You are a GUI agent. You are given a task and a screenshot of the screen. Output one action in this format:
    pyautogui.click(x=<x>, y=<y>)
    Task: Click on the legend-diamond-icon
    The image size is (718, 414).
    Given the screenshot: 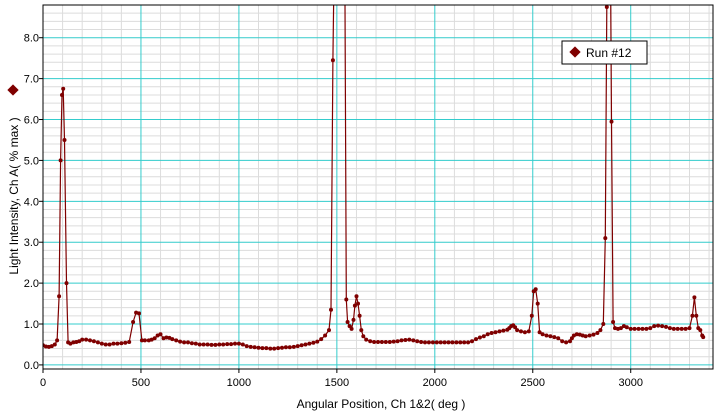 What is the action you would take?
    pyautogui.click(x=575, y=52)
    